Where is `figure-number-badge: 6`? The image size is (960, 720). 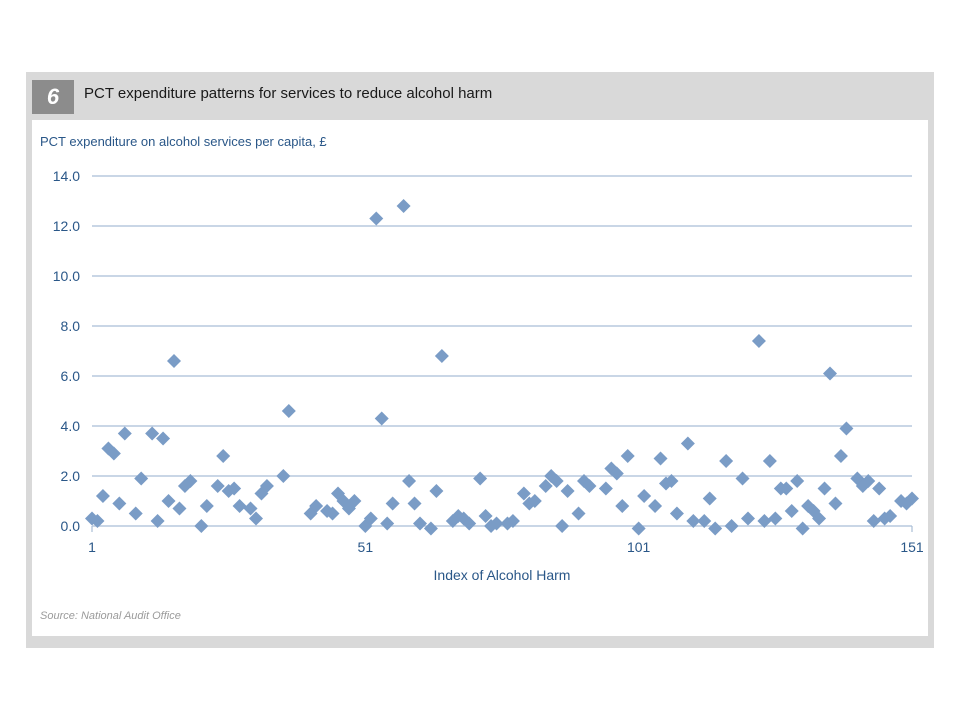 figure-number-badge: 6 is located at coordinates (53, 97).